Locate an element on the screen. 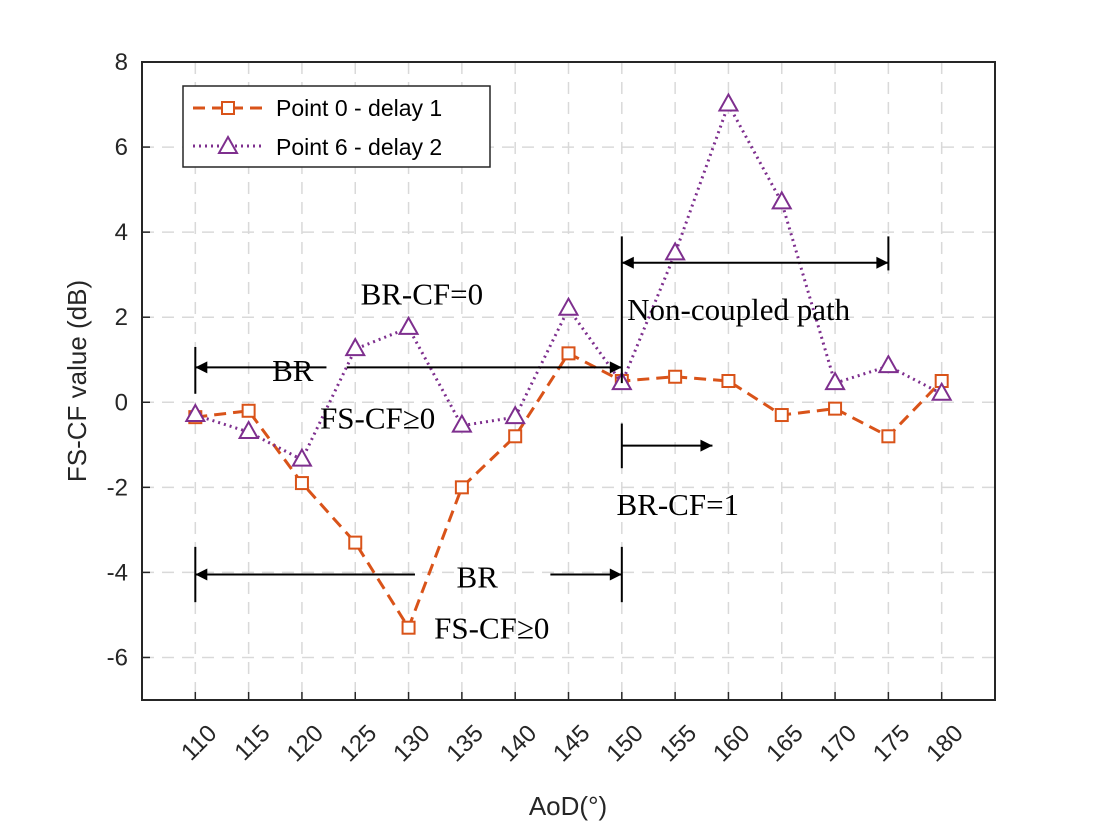 This screenshot has width=1098, height=825. annotation-br-cf-1: BR-CF=1 is located at coordinates (677, 504).